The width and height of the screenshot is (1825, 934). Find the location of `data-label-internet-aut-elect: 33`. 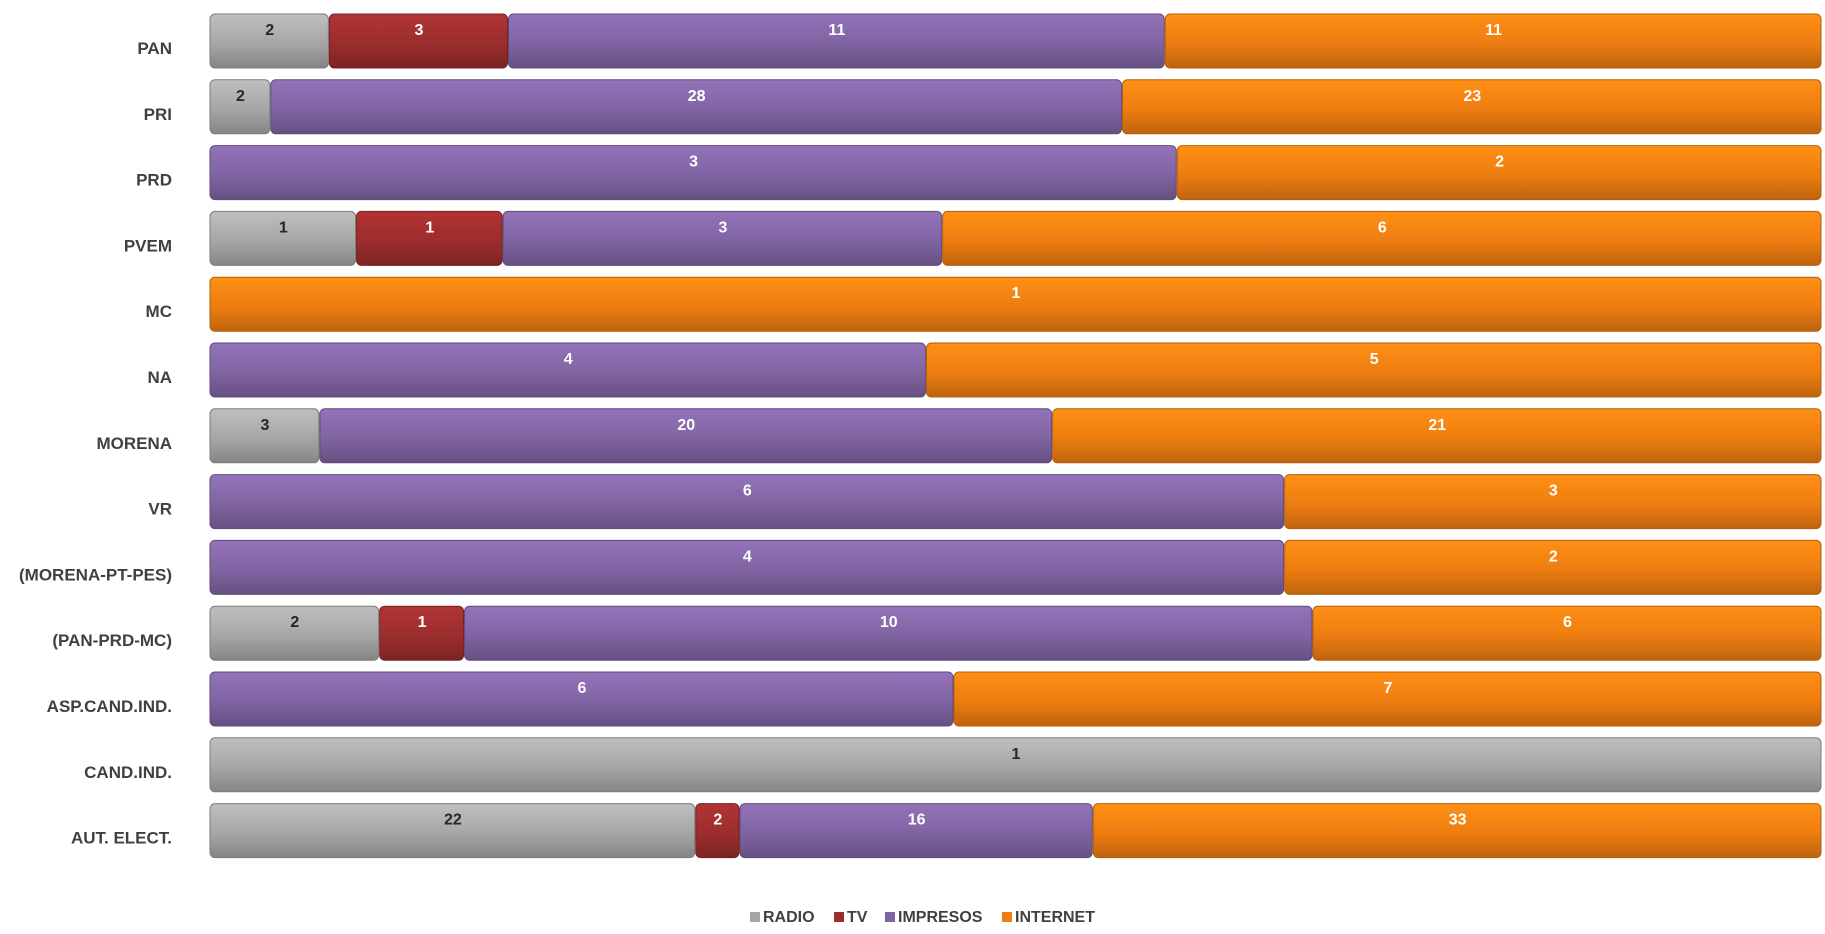

data-label-internet-aut-elect: 33 is located at coordinates (1458, 820).